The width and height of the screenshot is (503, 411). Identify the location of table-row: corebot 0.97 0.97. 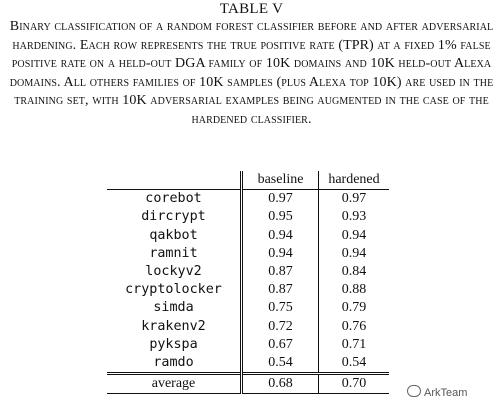
(248, 199).